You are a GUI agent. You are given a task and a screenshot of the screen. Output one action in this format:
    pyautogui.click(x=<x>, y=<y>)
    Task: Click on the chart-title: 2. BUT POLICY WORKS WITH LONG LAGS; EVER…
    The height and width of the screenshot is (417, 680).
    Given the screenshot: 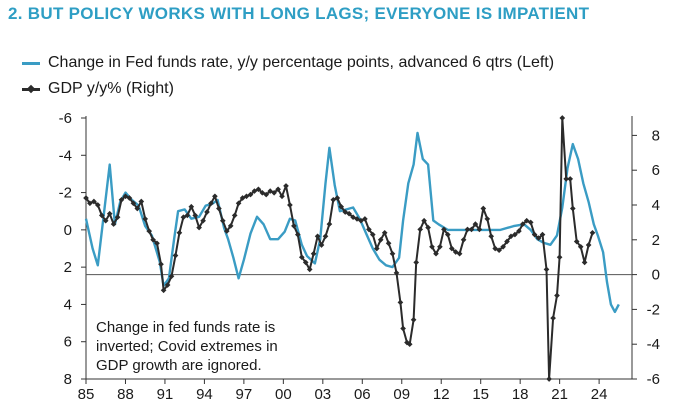 What is the action you would take?
    pyautogui.click(x=299, y=13)
    